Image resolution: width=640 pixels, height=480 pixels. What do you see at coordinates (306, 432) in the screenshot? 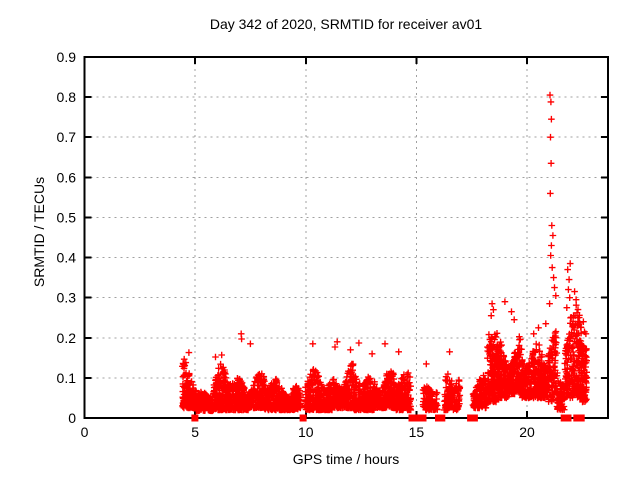
I see `x-tick-label: 10` at bounding box center [306, 432].